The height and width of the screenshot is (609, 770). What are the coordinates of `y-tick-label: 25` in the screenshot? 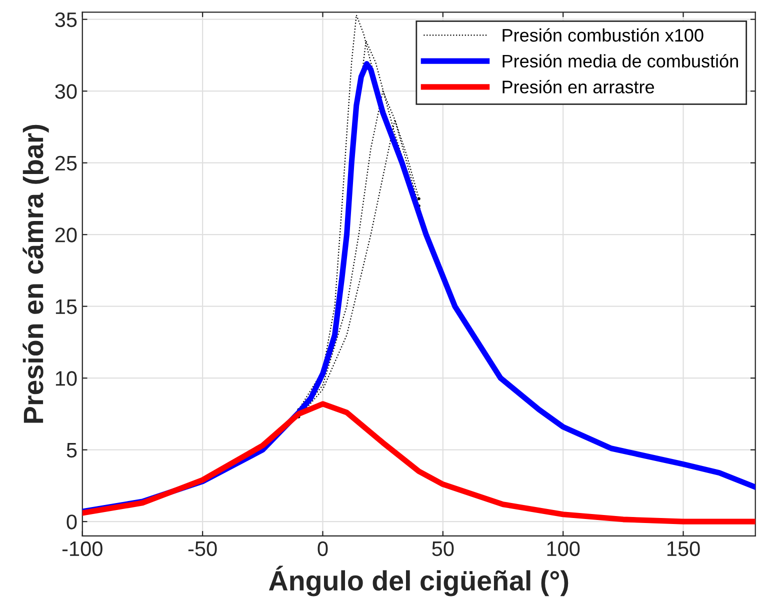 It's located at (66, 163).